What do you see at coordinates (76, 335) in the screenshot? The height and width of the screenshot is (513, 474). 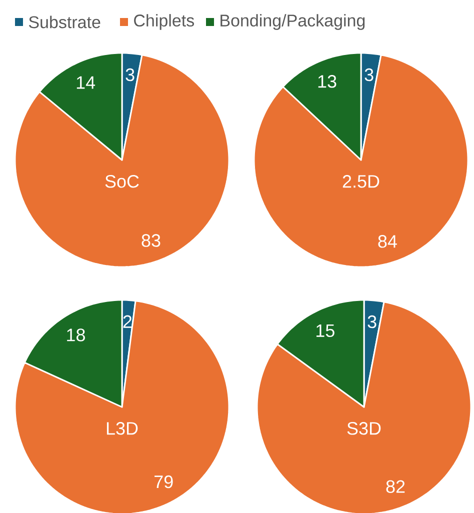 I see `data-label: 18` at bounding box center [76, 335].